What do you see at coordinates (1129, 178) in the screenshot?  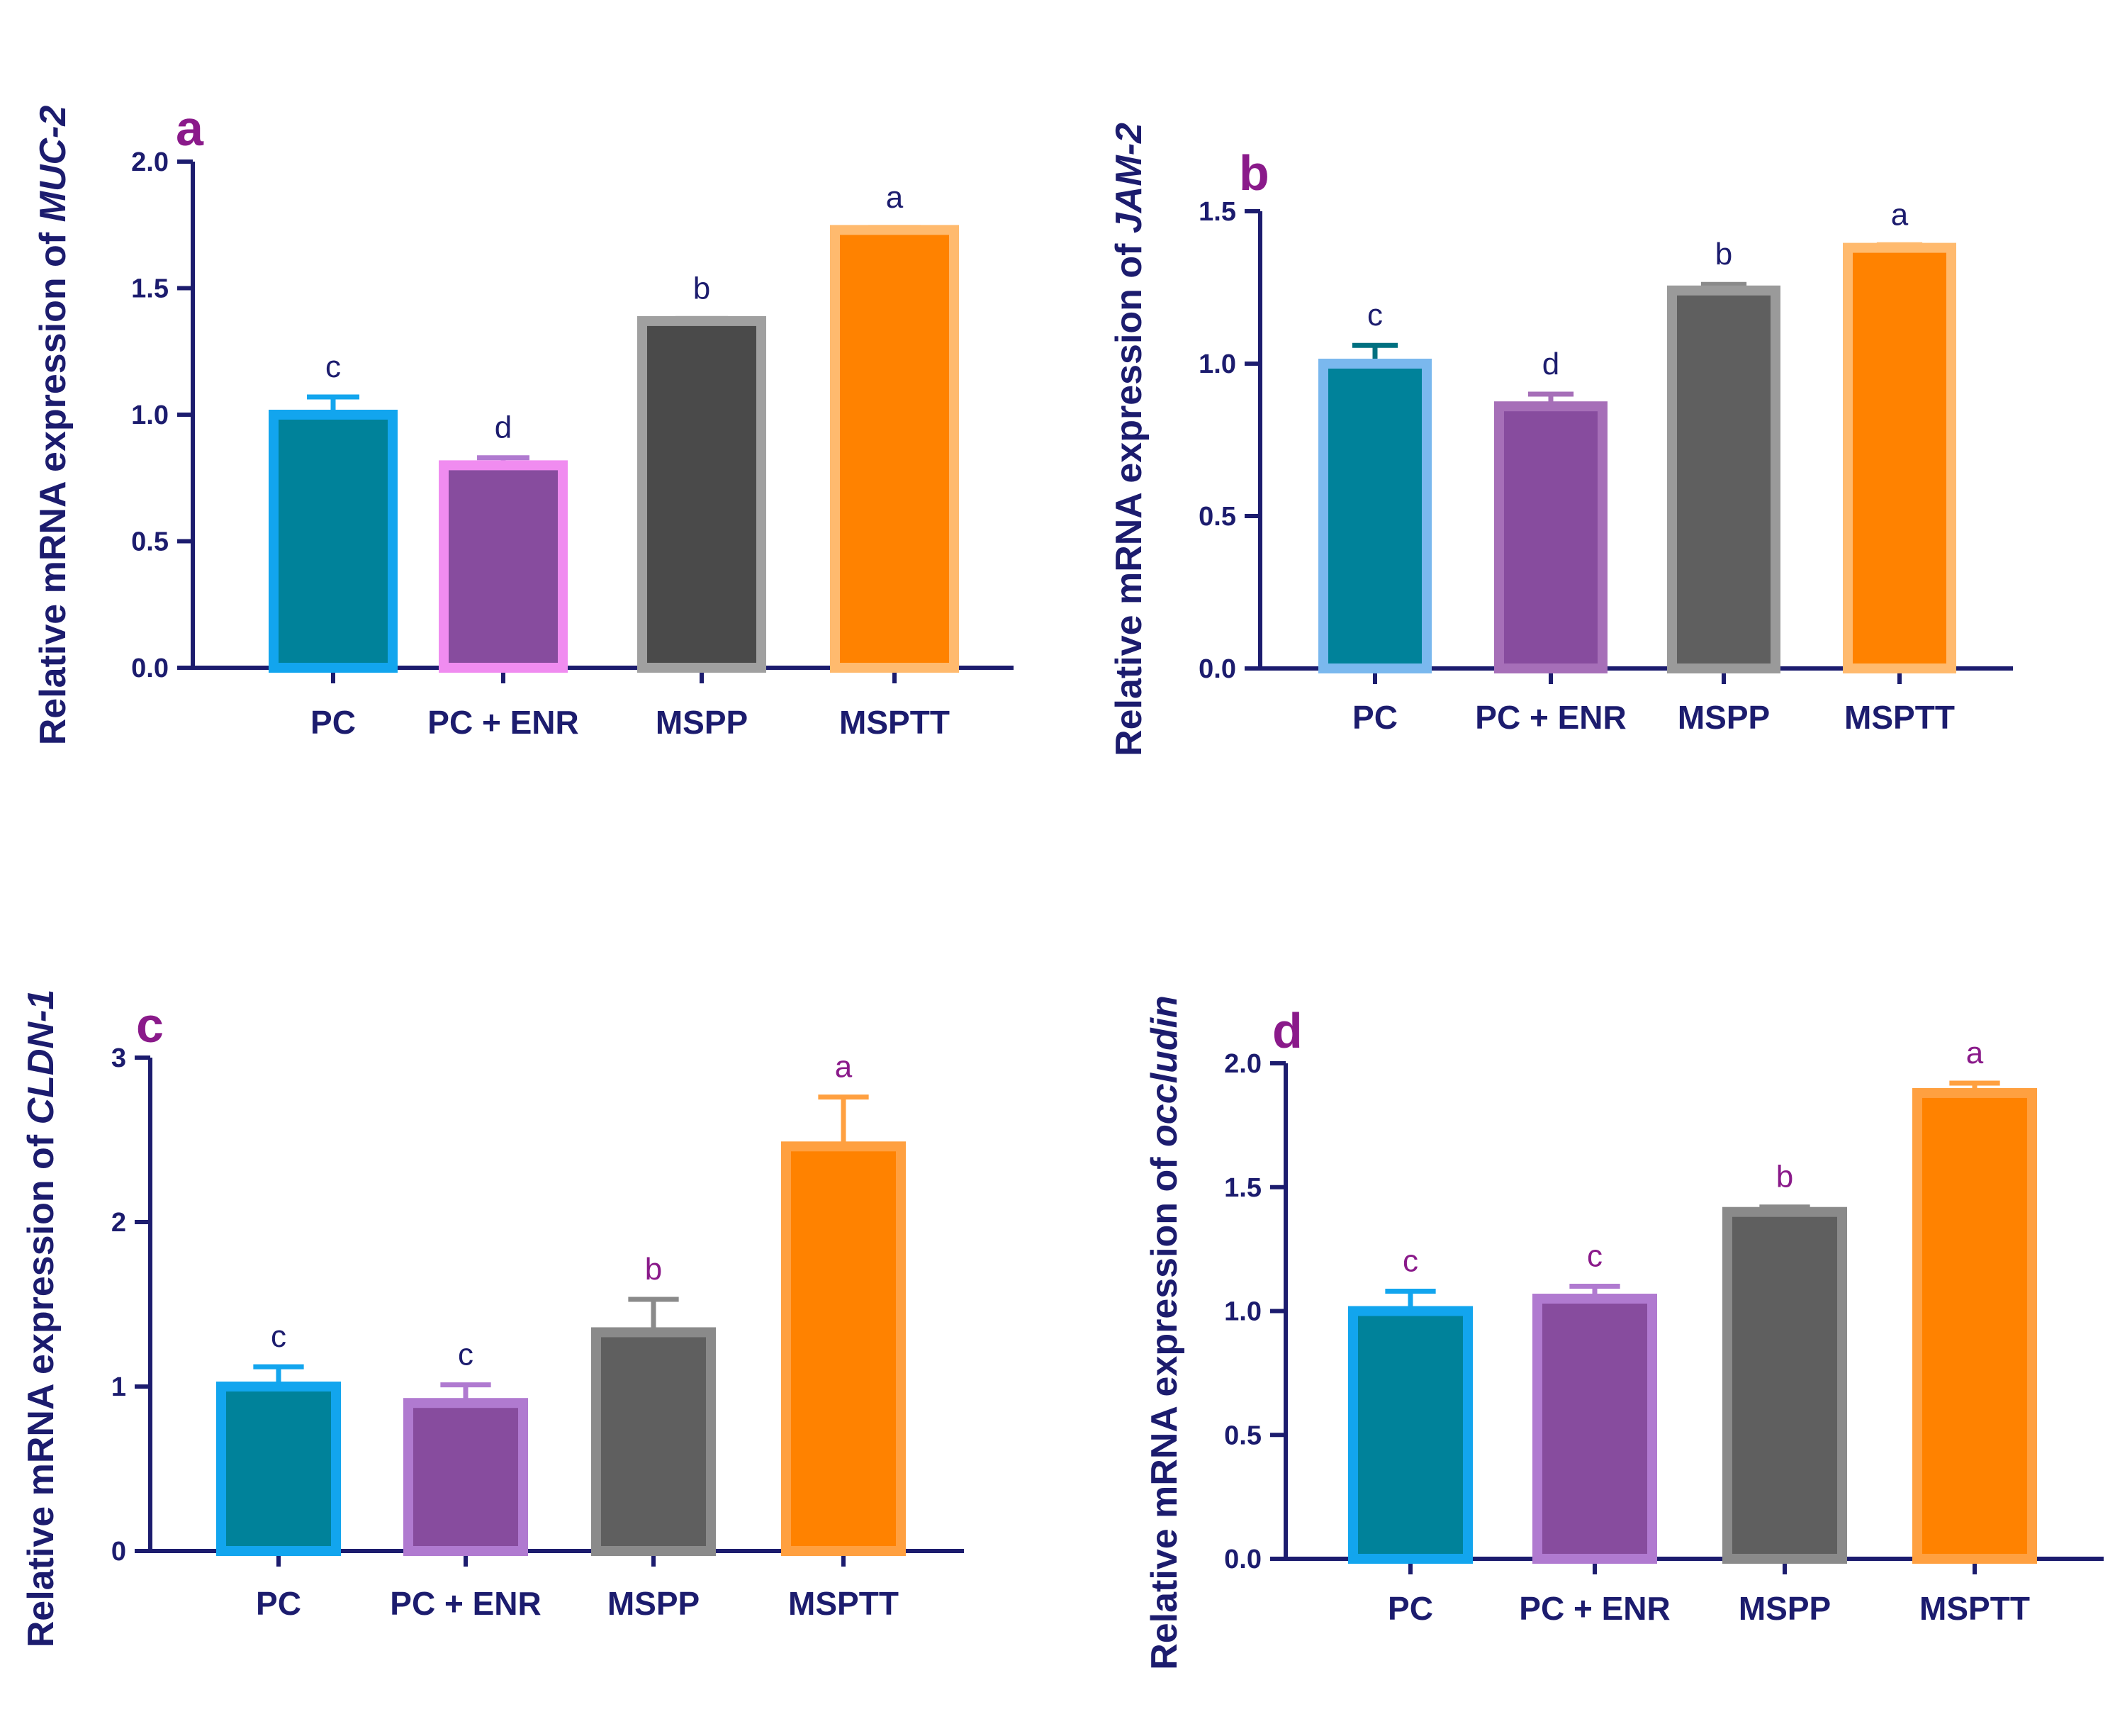 I see `y-axis-label-gene: JAM-2` at bounding box center [1129, 178].